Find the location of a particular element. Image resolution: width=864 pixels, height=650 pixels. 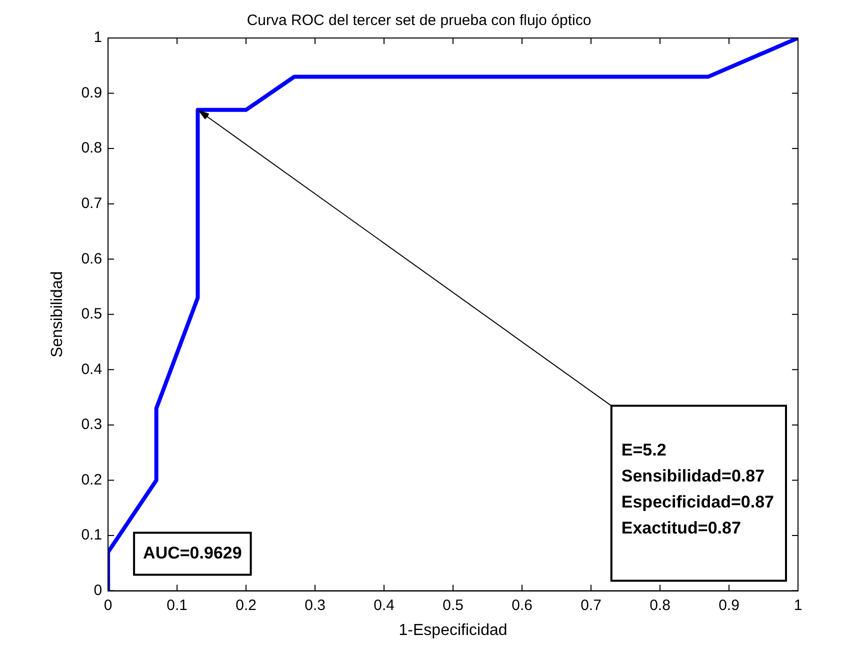

x-tick-label: 0.8 is located at coordinates (660, 605).